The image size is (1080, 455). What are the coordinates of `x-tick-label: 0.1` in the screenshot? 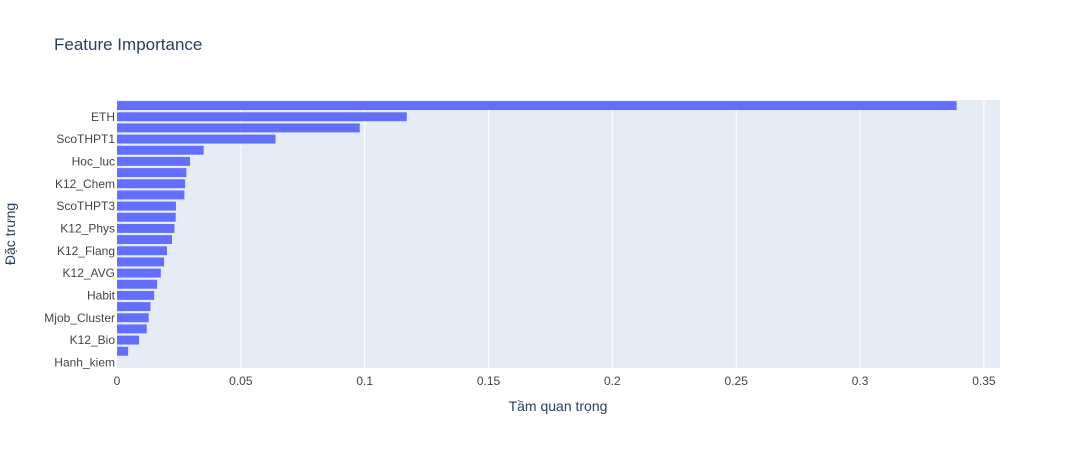 It's located at (364, 381).